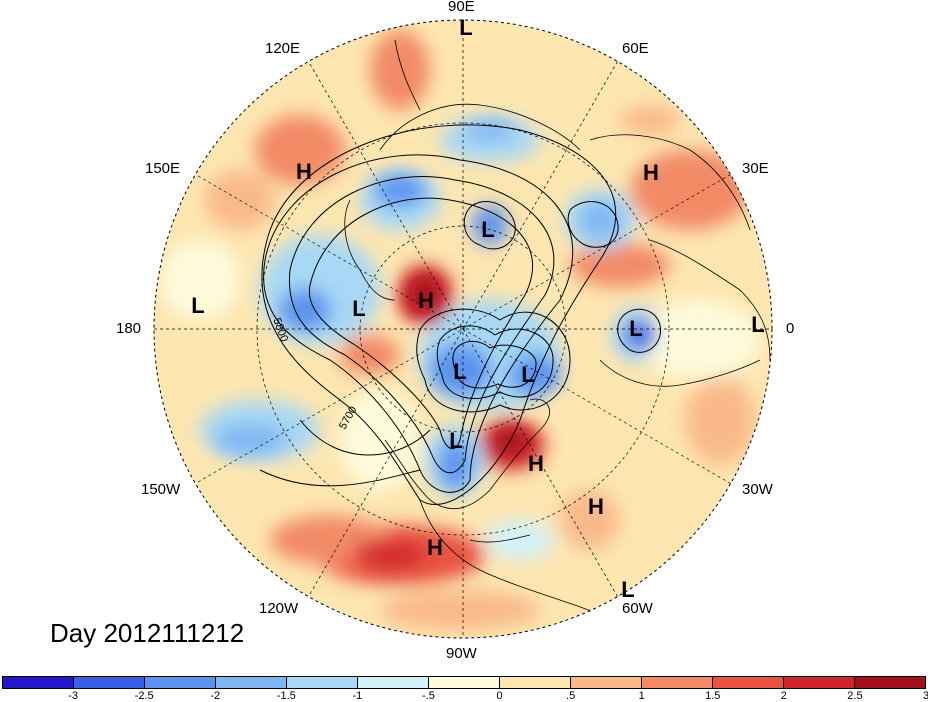 This screenshot has height=702, width=928. I want to click on lon-label-120e: 120E, so click(283, 48).